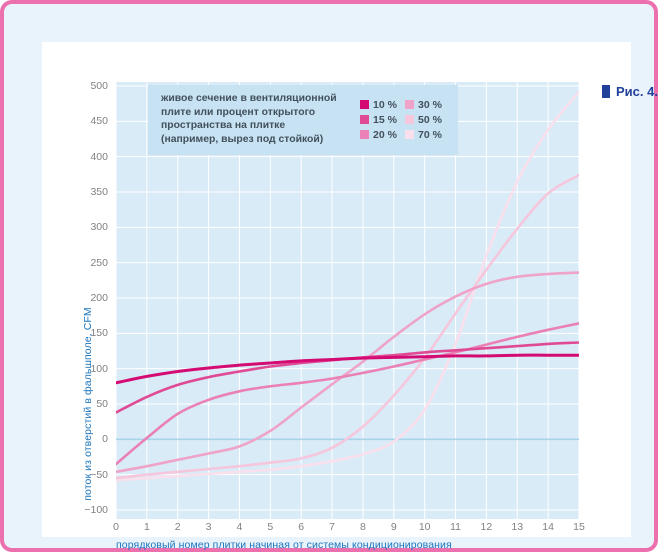  I want to click on x-tick-label: 15, so click(579, 527).